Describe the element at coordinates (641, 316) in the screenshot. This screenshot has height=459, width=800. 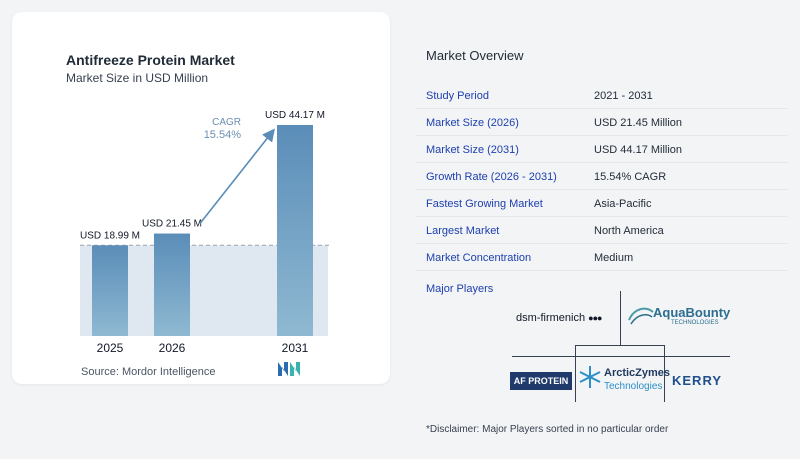
I see `aquabounty-wave-icon` at that location.